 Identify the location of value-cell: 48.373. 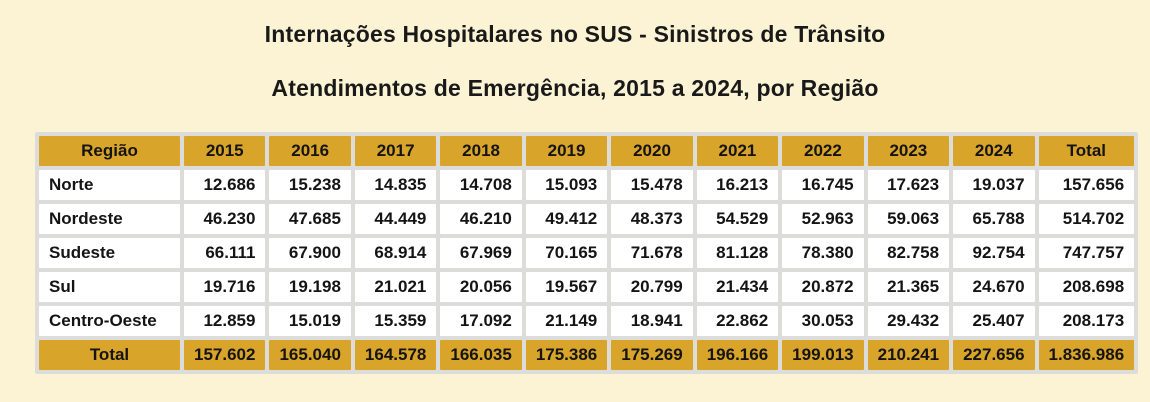
(652, 219).